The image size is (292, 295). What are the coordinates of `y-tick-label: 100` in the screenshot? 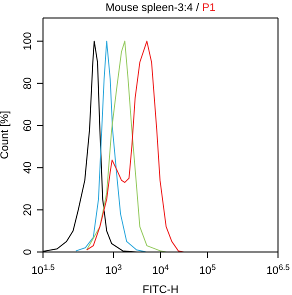 It's located at (28, 41).